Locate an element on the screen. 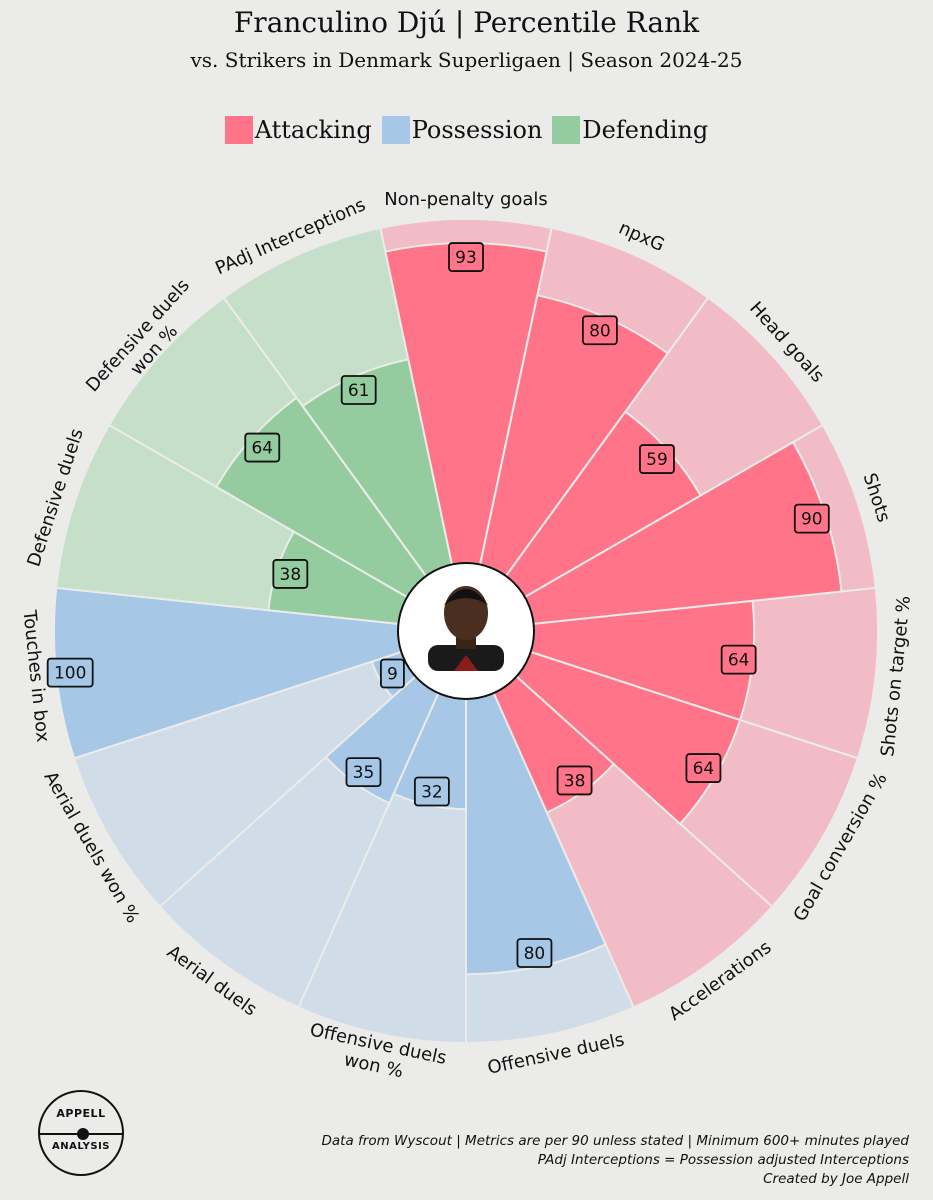  value-label-text: 59 is located at coordinates (657, 460).